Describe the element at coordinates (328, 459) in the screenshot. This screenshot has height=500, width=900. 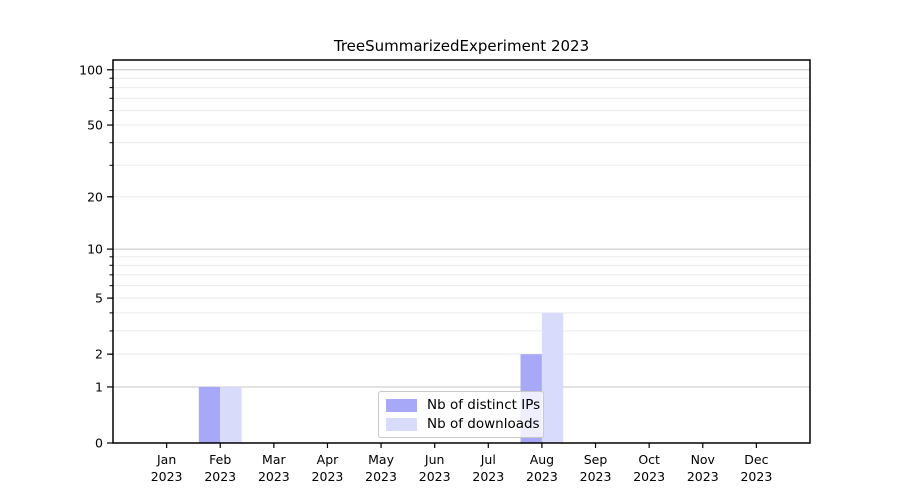
I see `x-tick-label-month: Apr` at that location.